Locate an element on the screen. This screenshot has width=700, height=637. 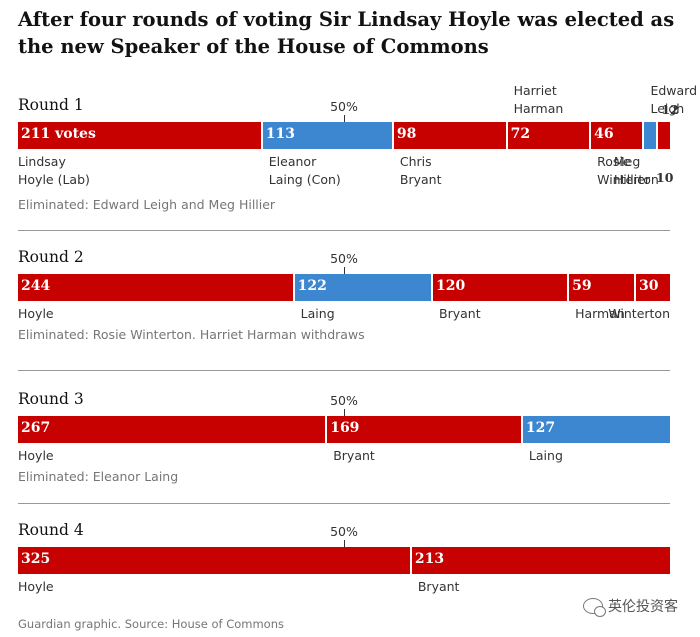
candidate-name-line: Rosie is located at coordinates (614, 161).